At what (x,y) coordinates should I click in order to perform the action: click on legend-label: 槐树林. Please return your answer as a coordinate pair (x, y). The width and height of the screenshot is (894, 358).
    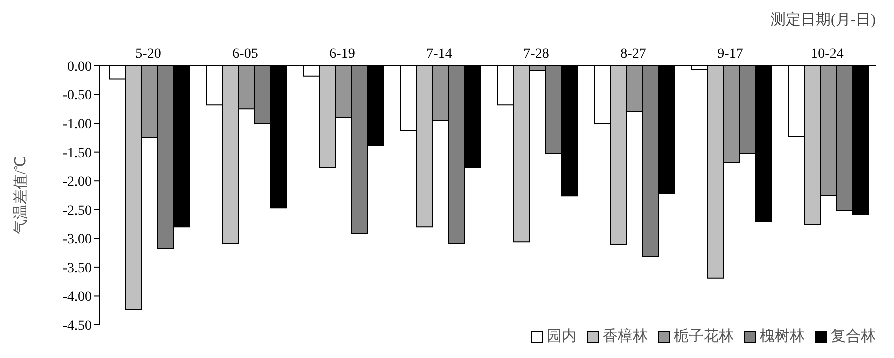
    Looking at the image, I should click on (782, 337).